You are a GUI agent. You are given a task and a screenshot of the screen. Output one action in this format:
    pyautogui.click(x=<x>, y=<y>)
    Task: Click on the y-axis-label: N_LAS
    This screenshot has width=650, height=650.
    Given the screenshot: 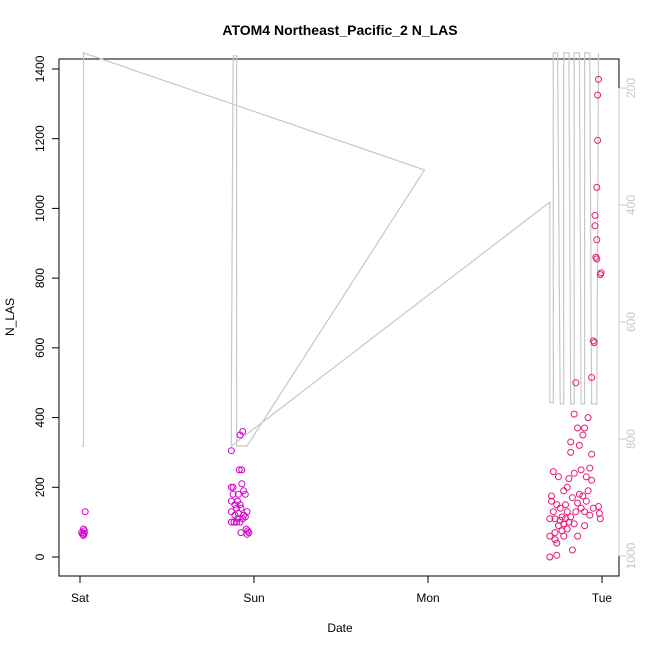 What is the action you would take?
    pyautogui.click(x=10, y=317)
    